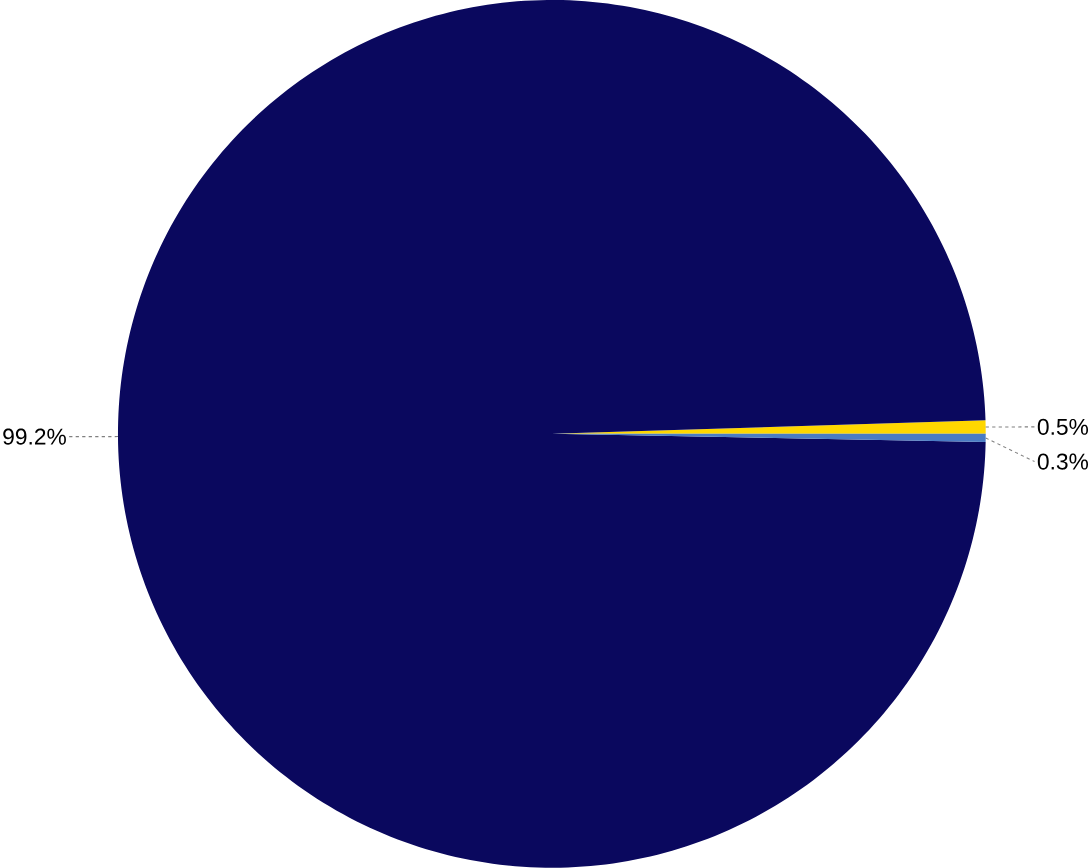 The height and width of the screenshot is (868, 1091). Describe the element at coordinates (1063, 427) in the screenshot. I see `data-label: 0.5%` at that location.